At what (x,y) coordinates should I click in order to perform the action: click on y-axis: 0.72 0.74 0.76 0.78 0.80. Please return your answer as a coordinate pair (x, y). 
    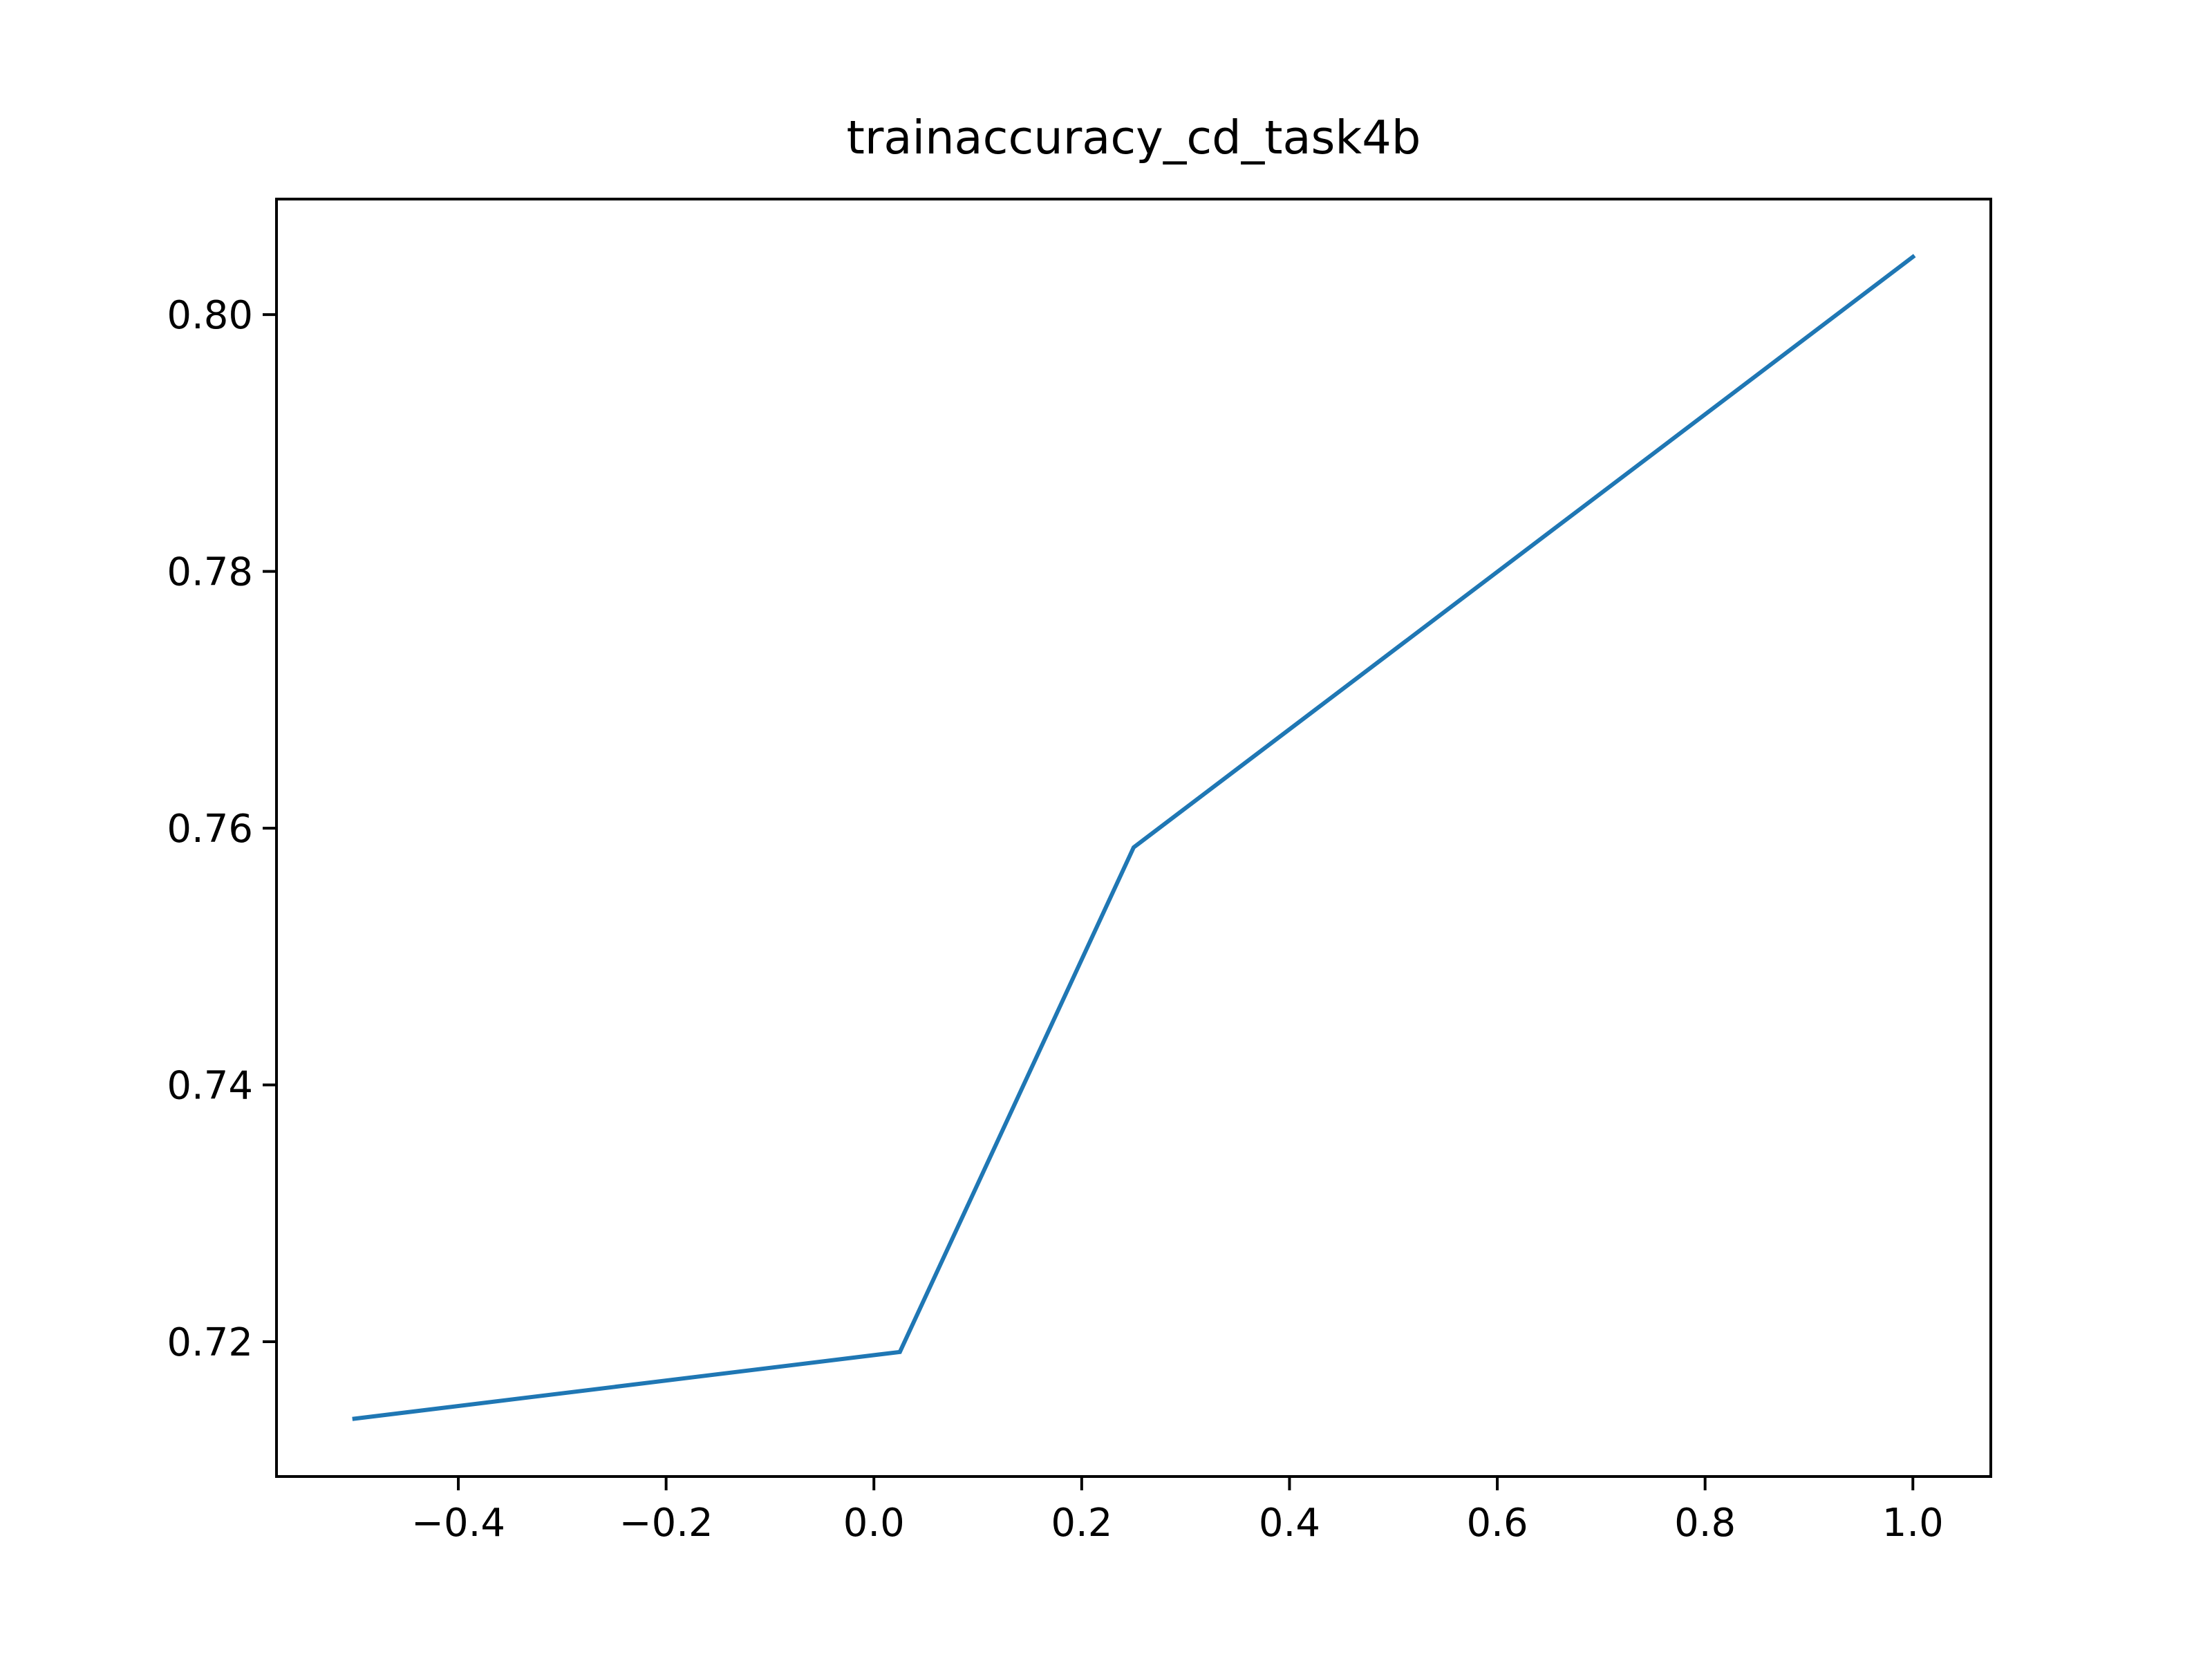
    Looking at the image, I should click on (222, 829).